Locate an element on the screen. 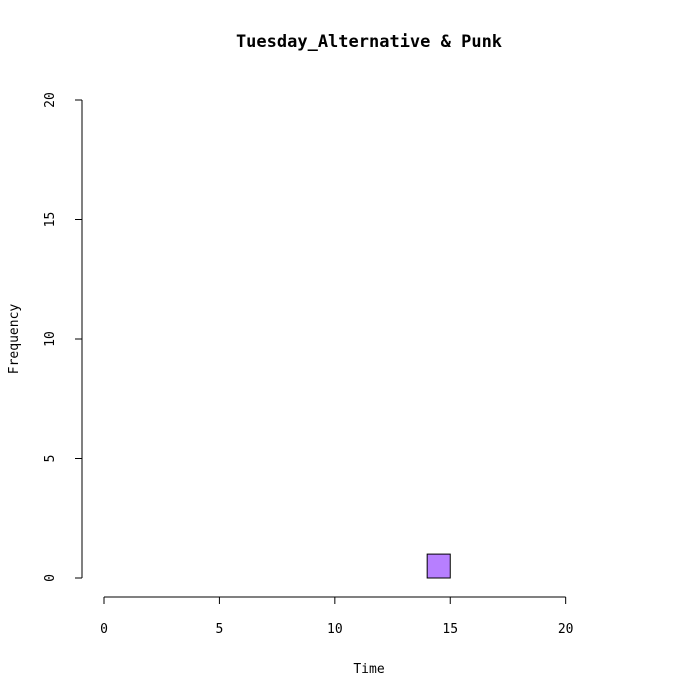 Image resolution: width=699 pixels, height=699 pixels. bars-group is located at coordinates (438, 566).